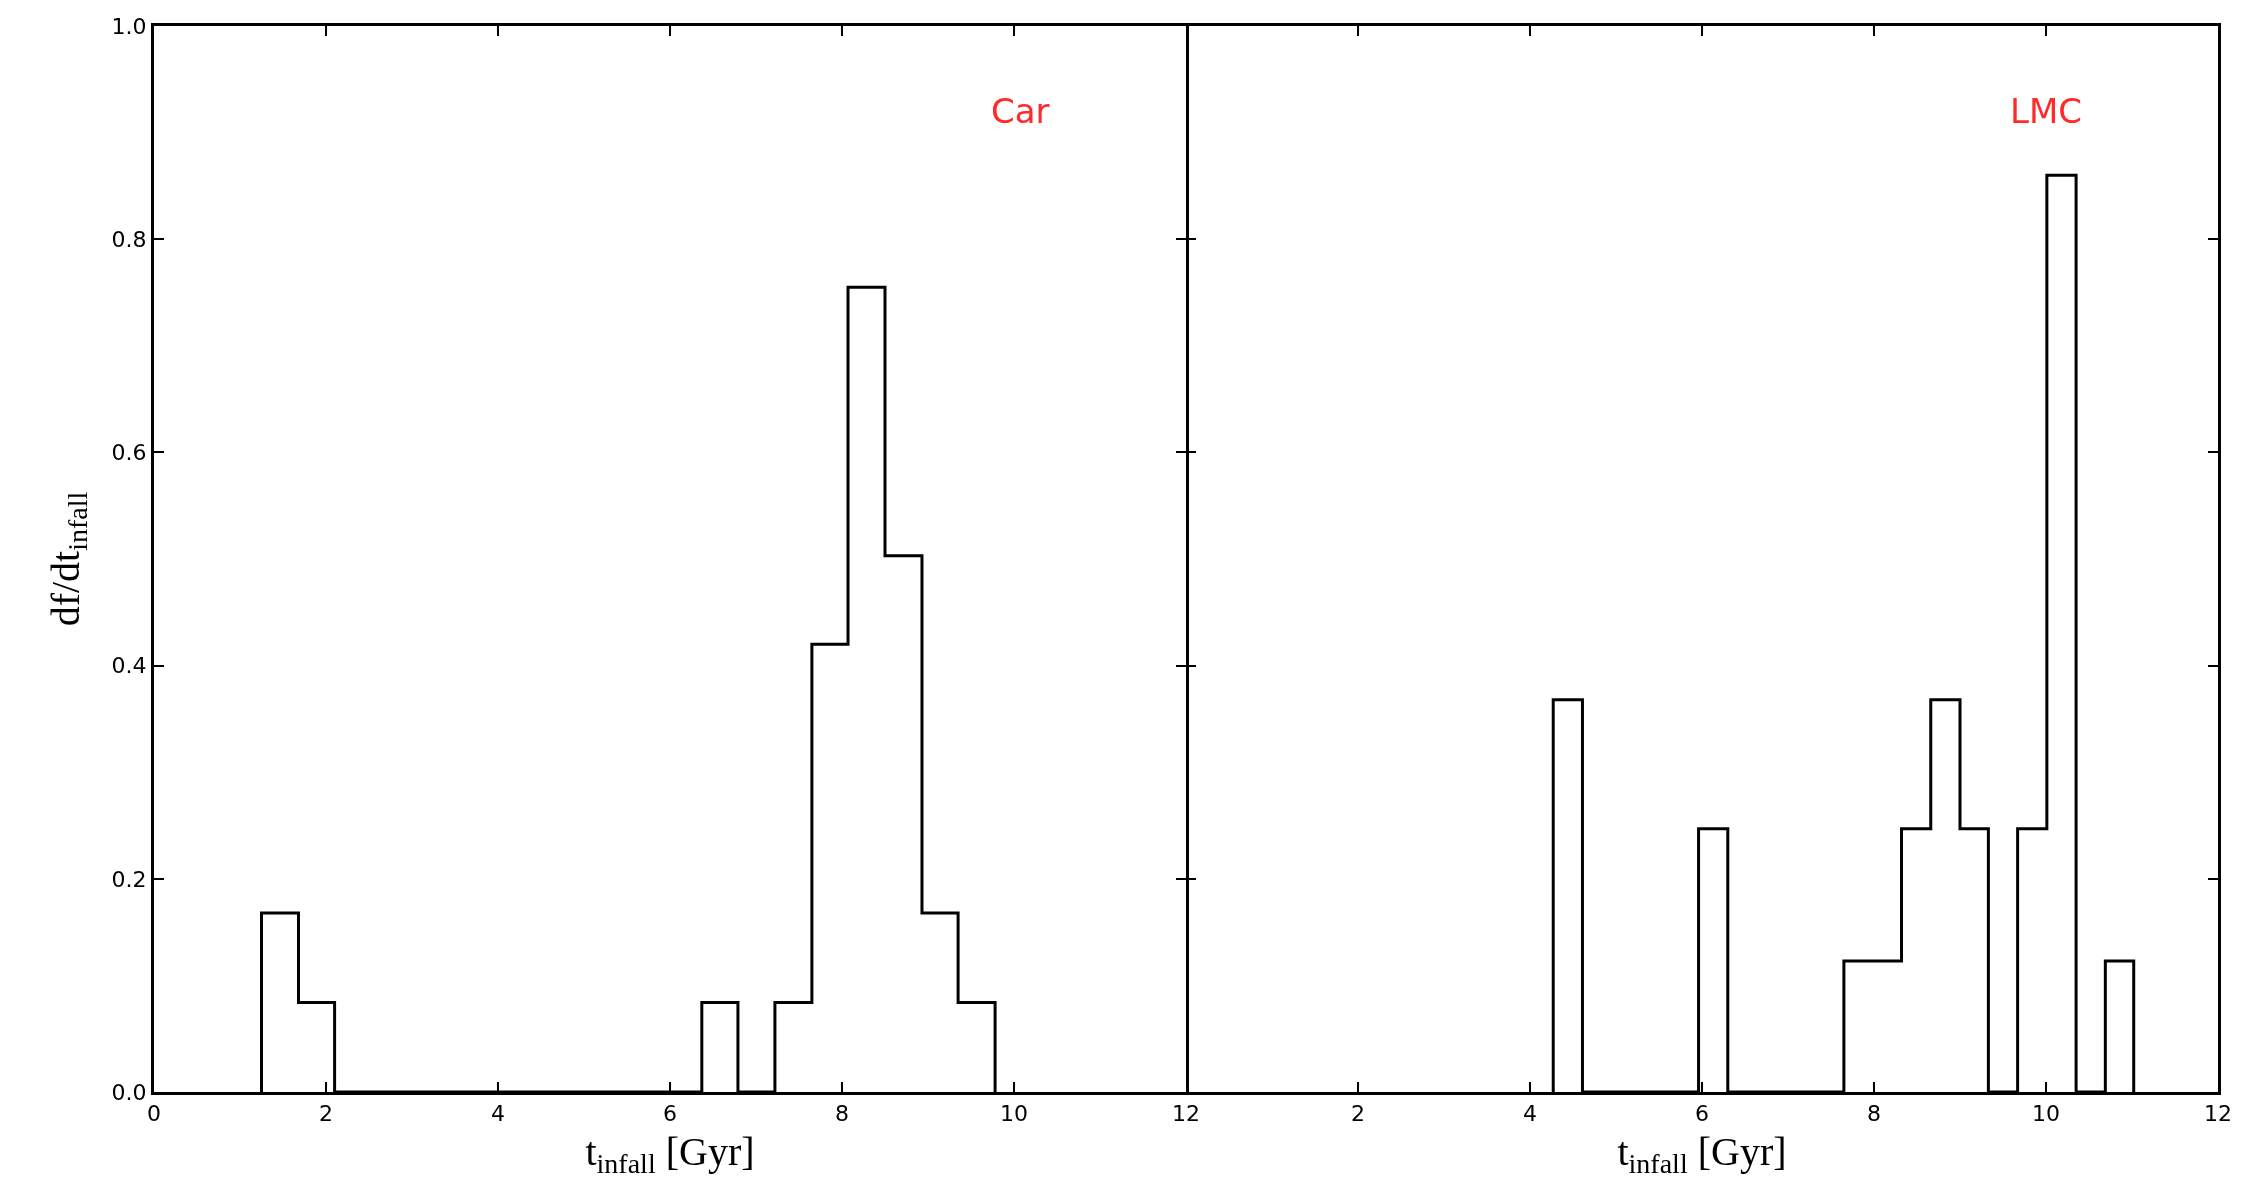 The width and height of the screenshot is (2254, 1201). I want to click on y-tick-label: 0.6, so click(129, 453).